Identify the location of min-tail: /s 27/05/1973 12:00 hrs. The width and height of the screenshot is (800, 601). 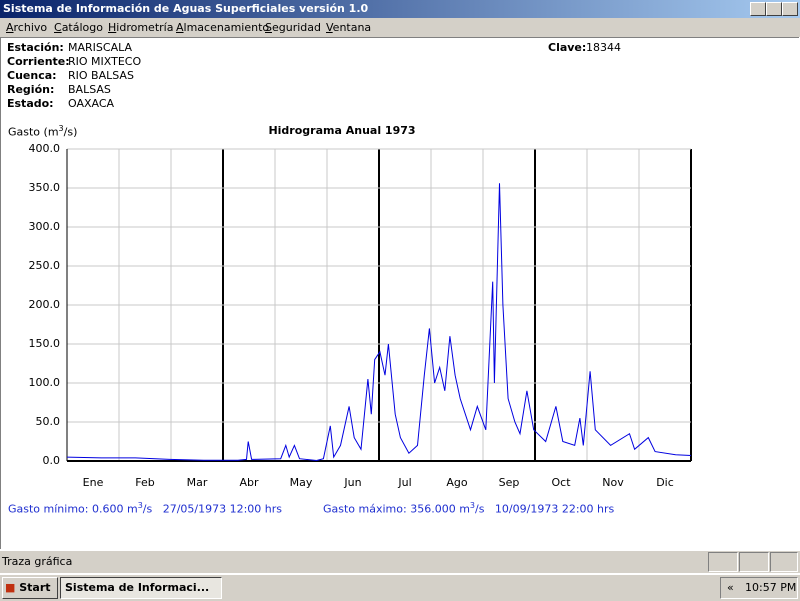
(212, 509).